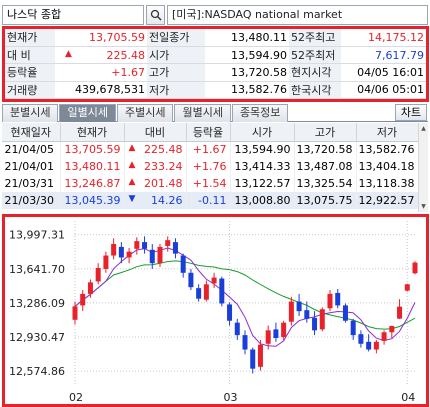 The height and width of the screenshot is (407, 430). What do you see at coordinates (92, 200) in the screenshot?
I see `price-cell: 13,045.39` at bounding box center [92, 200].